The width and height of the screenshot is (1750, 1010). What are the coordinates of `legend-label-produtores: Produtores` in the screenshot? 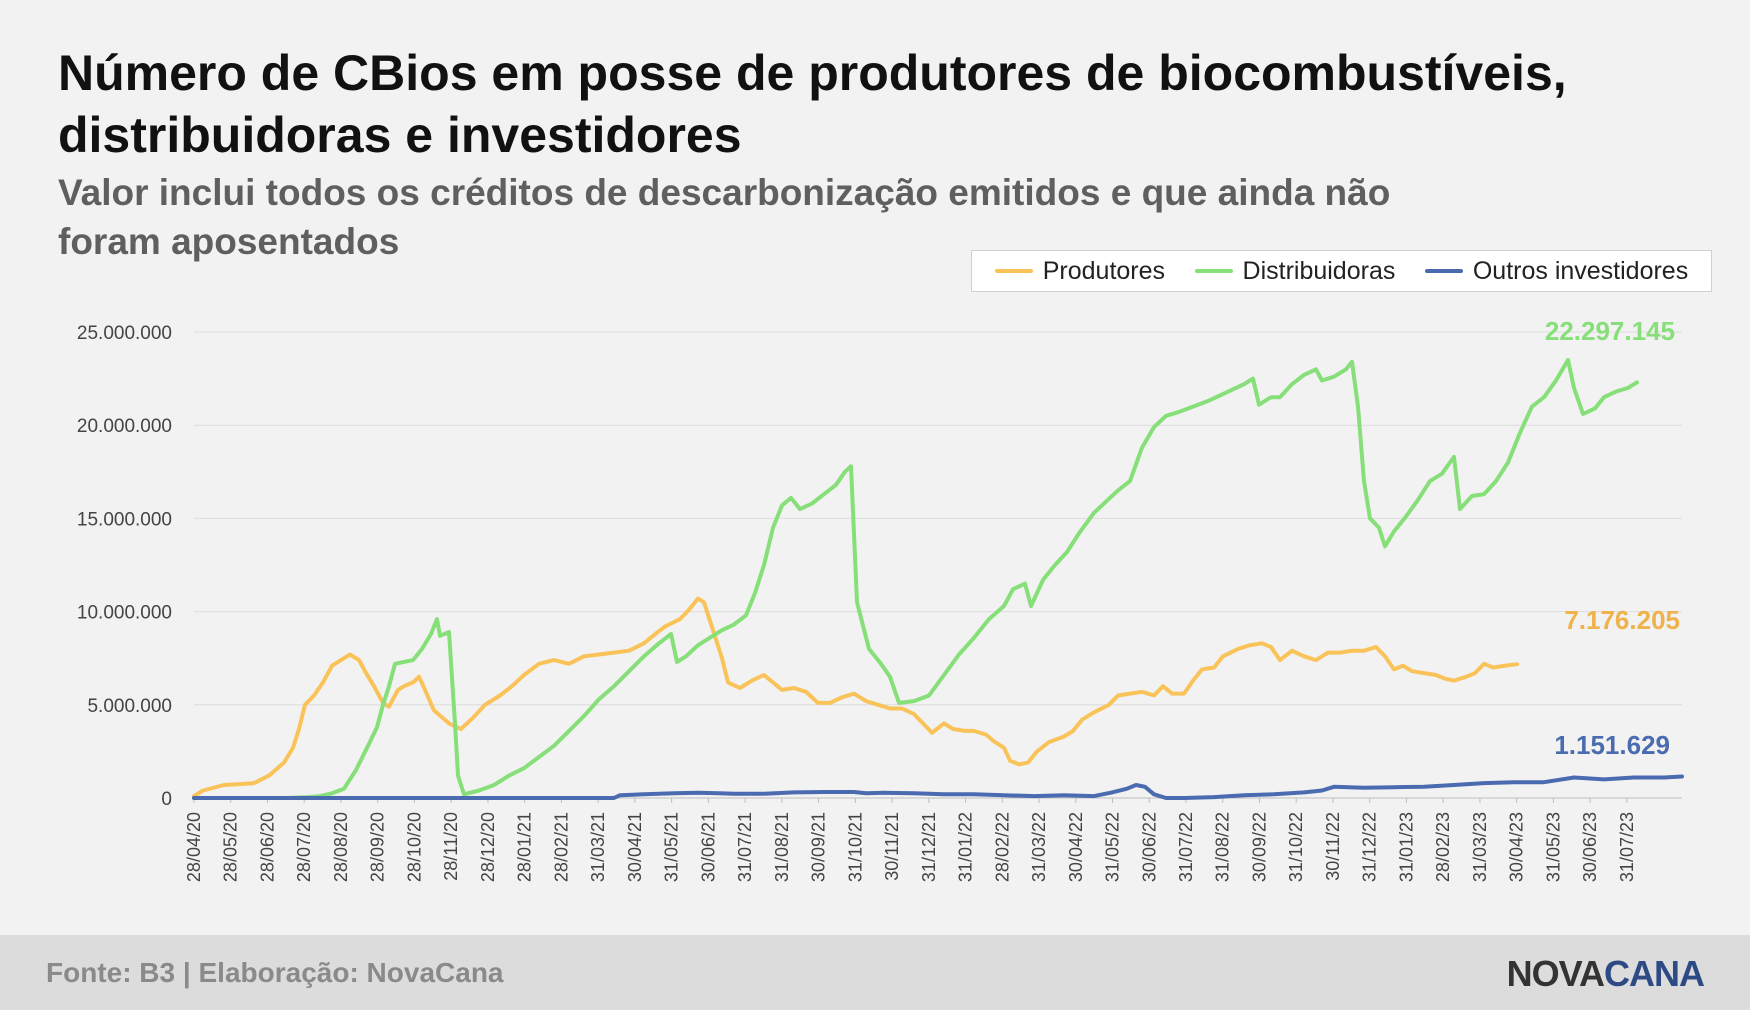 It's located at (1104, 270).